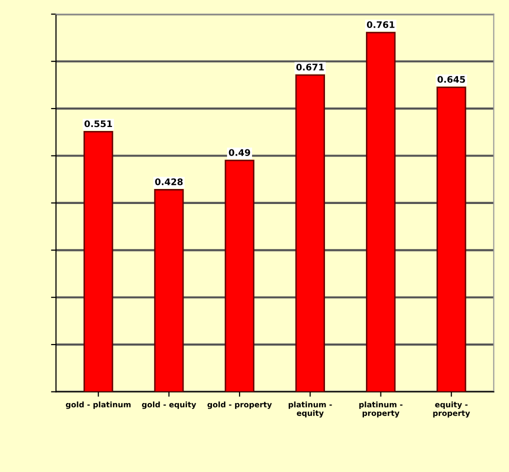 The image size is (509, 472). What do you see at coordinates (169, 182) in the screenshot?
I see `data-label: 0.428` at bounding box center [169, 182].